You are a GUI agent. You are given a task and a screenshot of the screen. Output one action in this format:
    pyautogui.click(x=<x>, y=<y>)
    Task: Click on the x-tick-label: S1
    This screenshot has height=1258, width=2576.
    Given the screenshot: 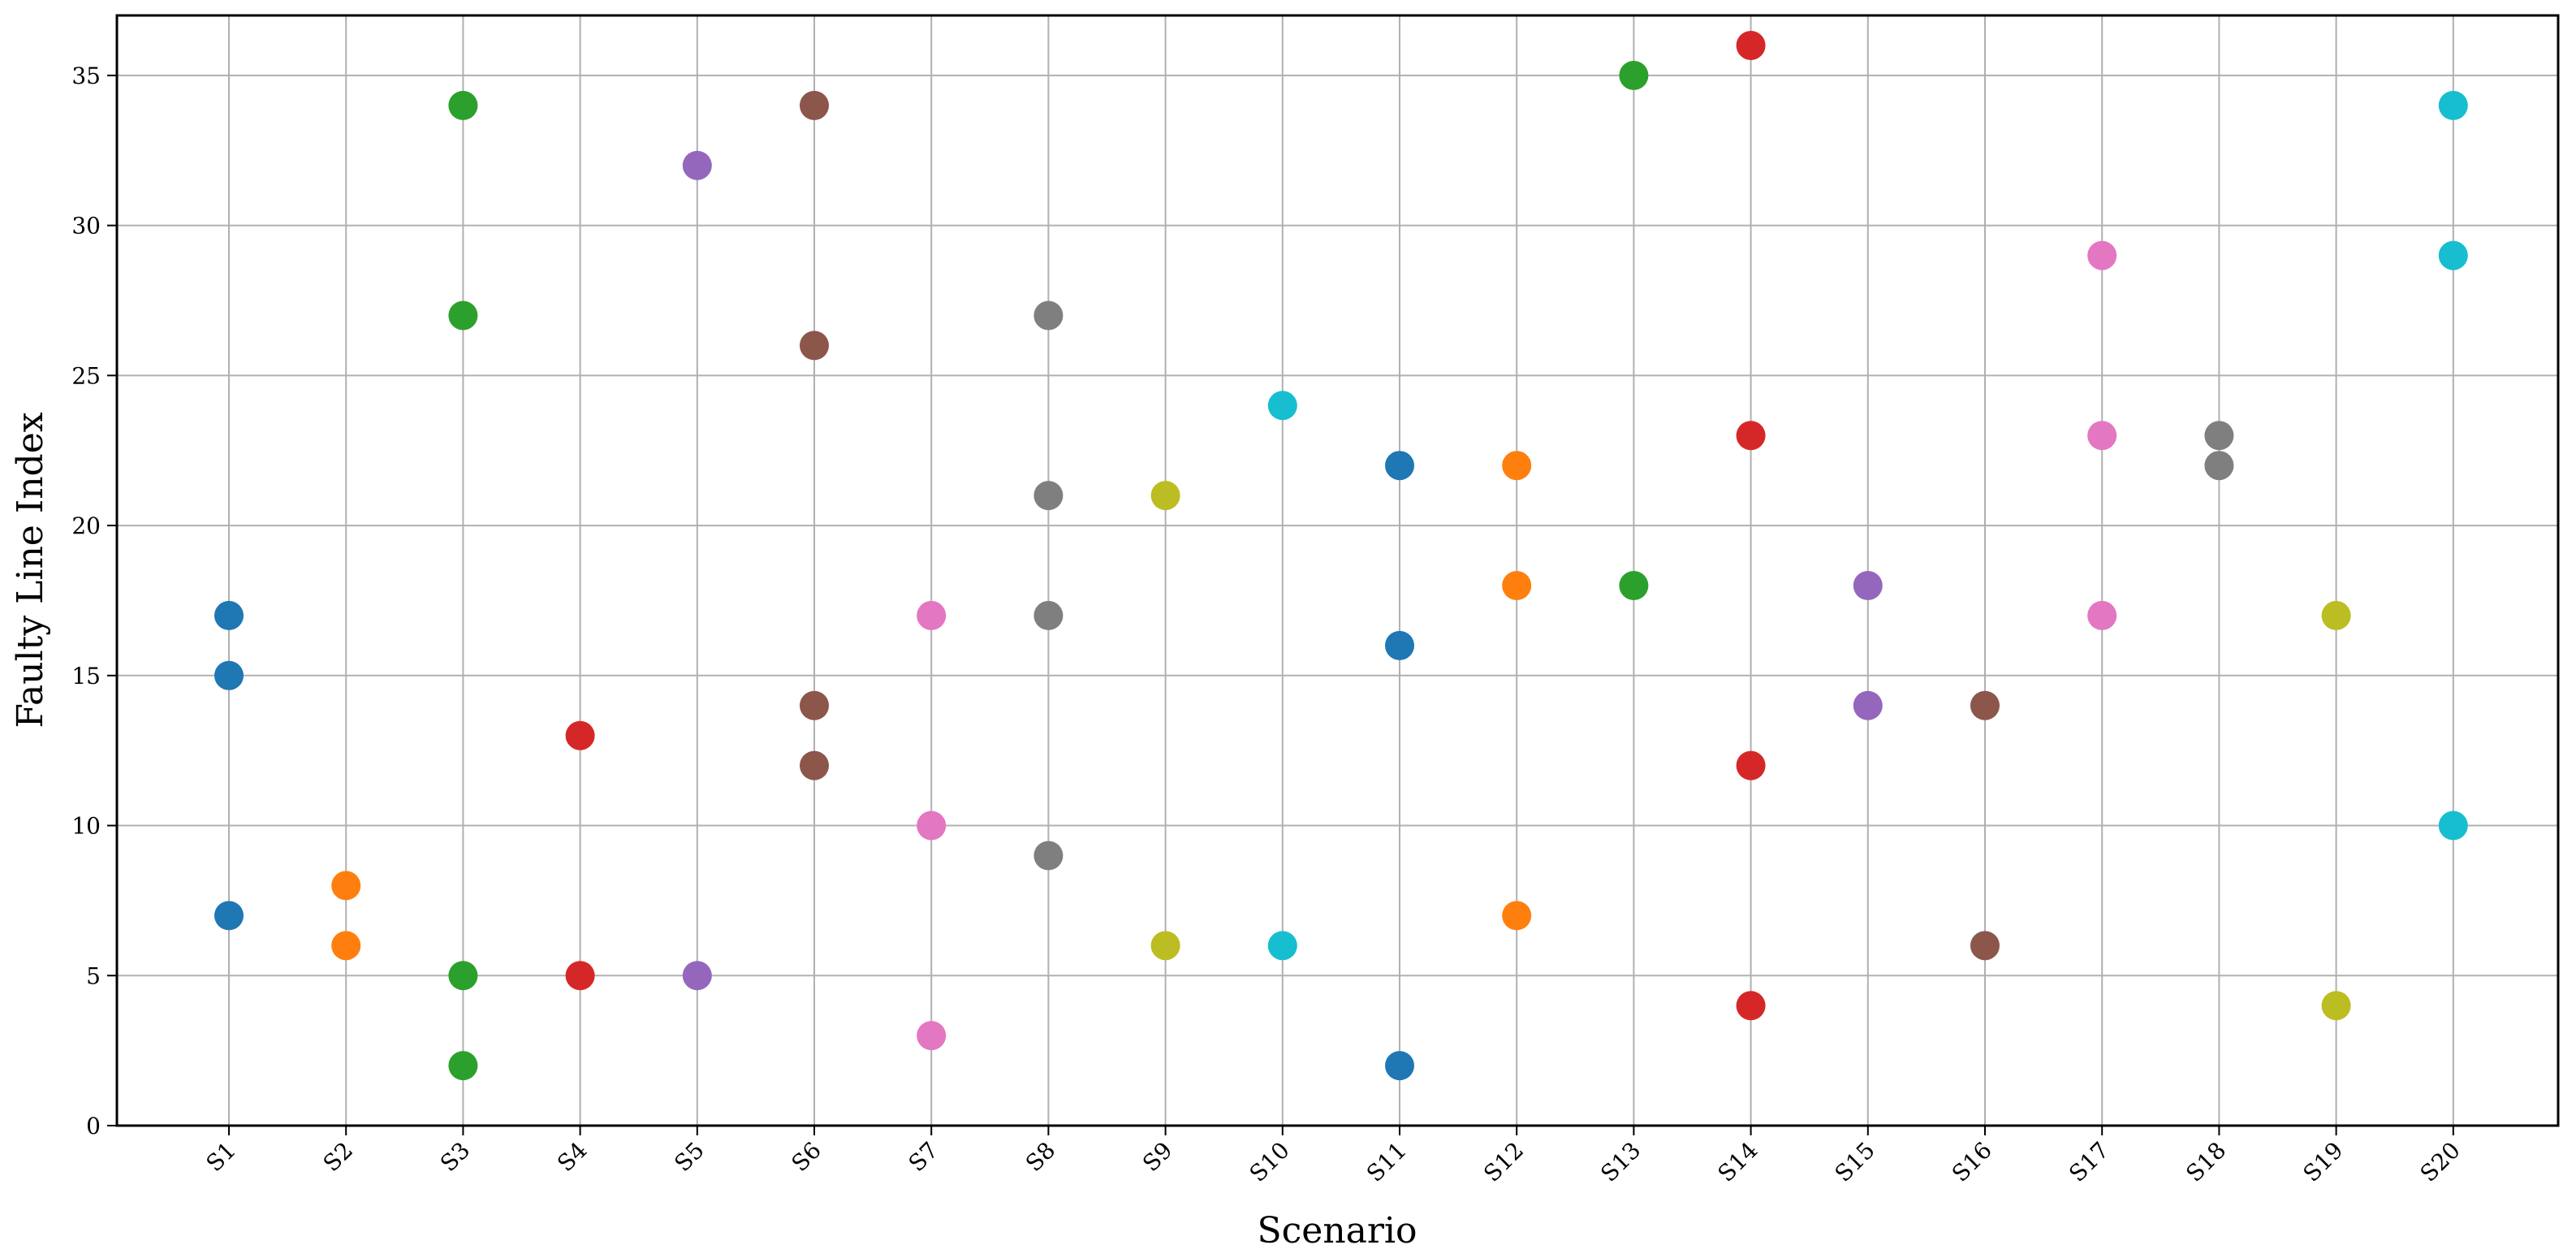 What is the action you would take?
    pyautogui.click(x=221, y=1157)
    